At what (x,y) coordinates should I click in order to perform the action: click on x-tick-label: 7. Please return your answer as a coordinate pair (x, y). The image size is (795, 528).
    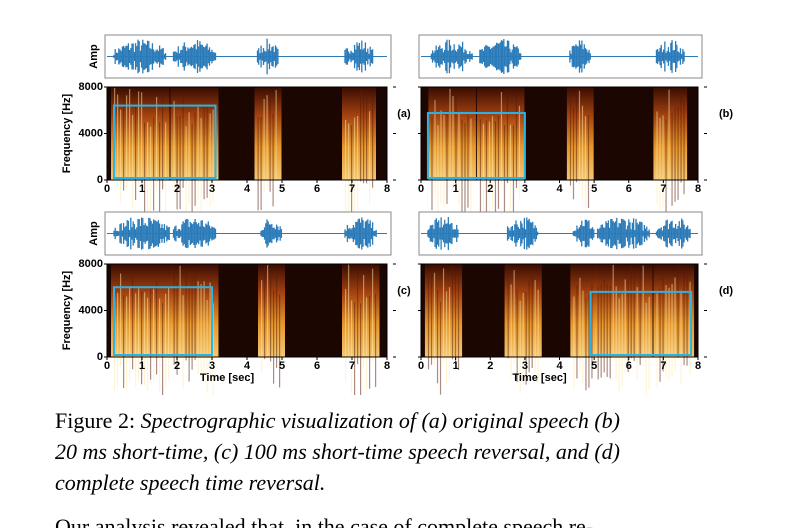
    Looking at the image, I should click on (352, 189).